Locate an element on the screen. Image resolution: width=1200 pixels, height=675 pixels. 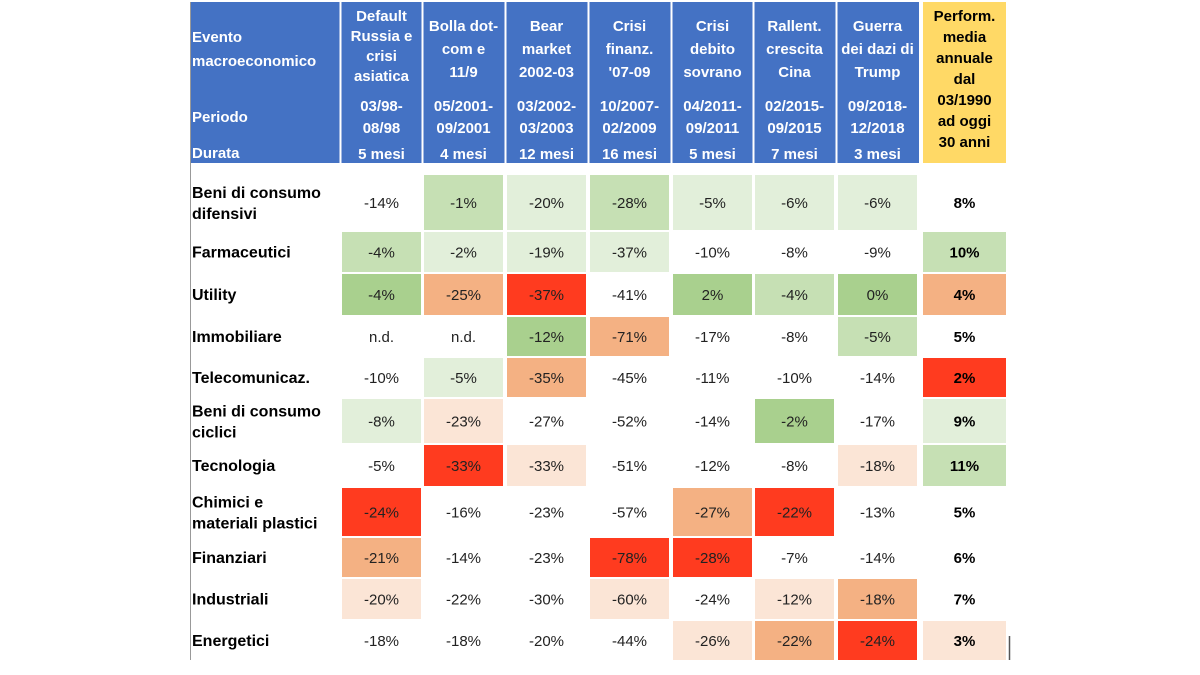
event-duration: 5 mesi is located at coordinates (381, 154).